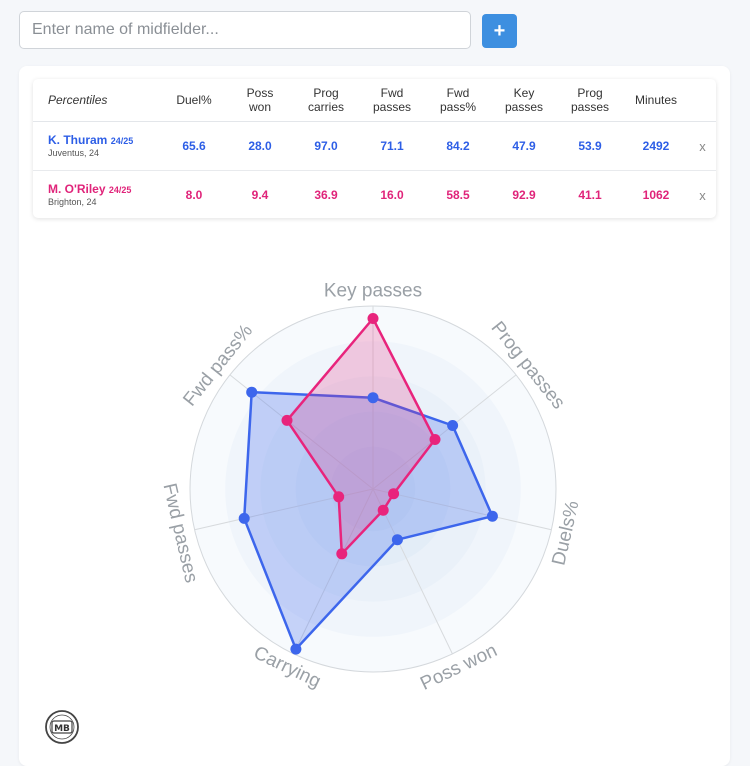 This screenshot has width=750, height=766. I want to click on table-cell: 8.0, so click(194, 195).